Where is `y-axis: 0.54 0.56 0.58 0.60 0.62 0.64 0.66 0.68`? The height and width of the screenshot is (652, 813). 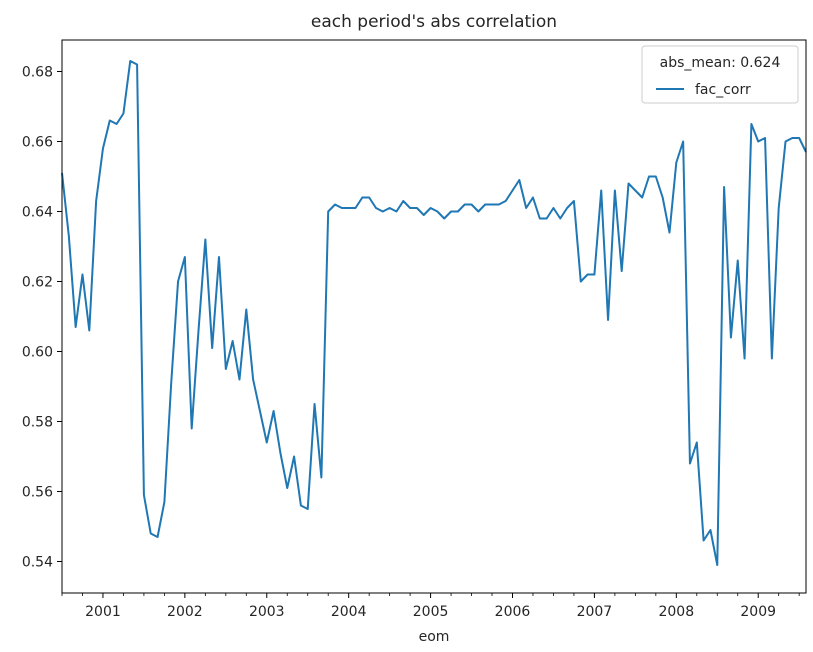 y-axis: 0.54 0.56 0.58 0.60 0.62 0.64 0.66 0.68 is located at coordinates (42, 318).